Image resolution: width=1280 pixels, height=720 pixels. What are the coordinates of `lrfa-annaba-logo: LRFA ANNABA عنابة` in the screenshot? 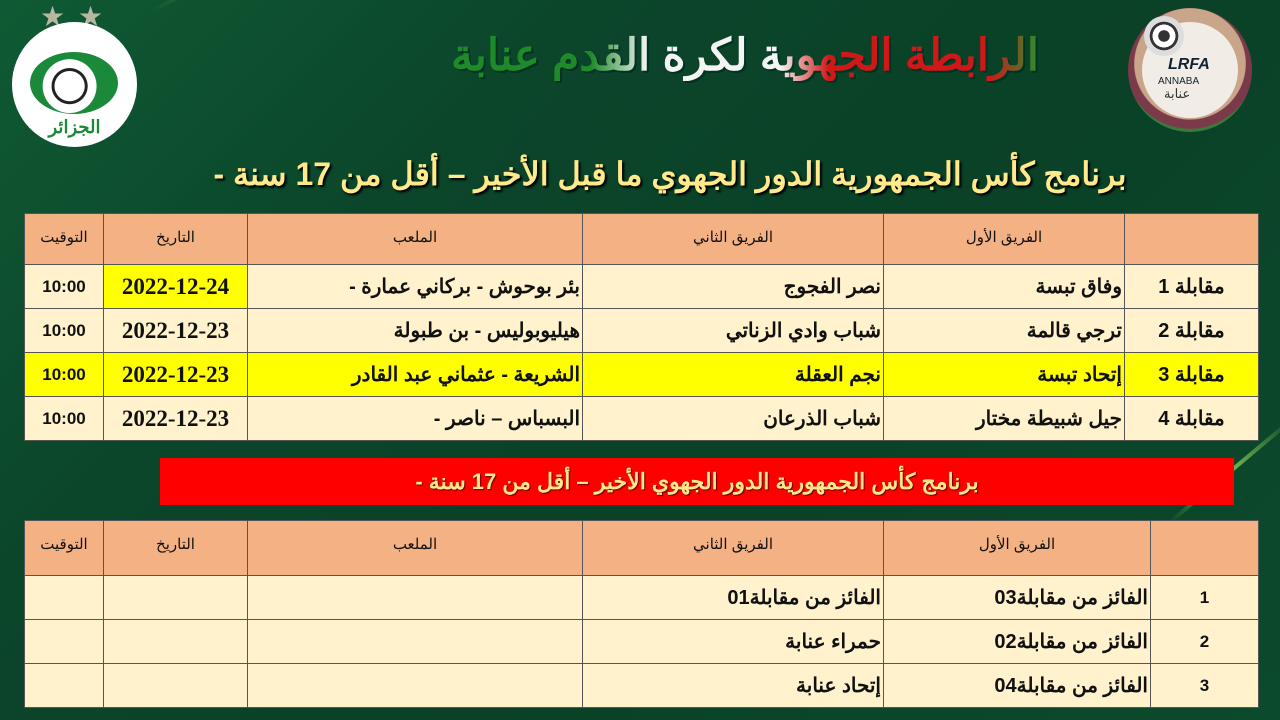 It's located at (1190, 70).